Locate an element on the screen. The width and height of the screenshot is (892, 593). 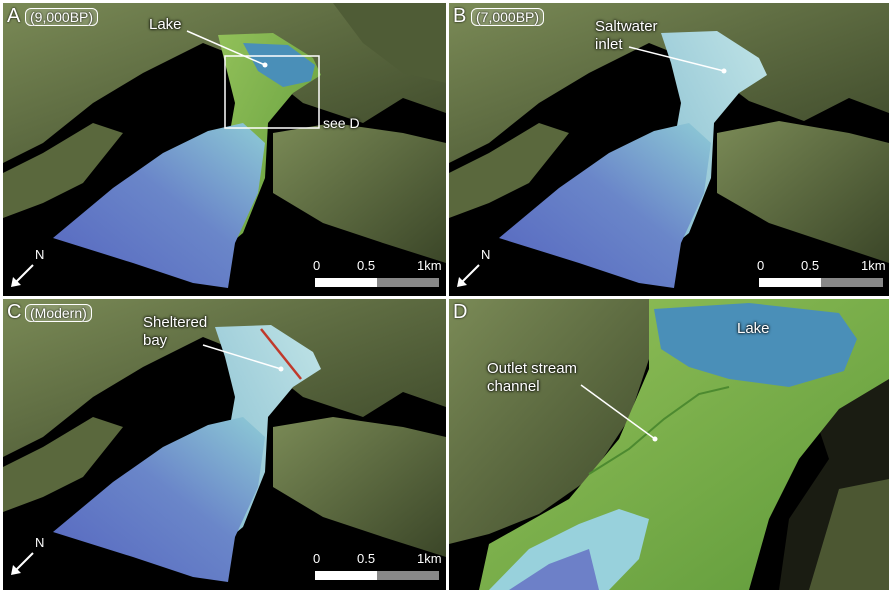
red-marker-line is located at coordinates (281, 354).